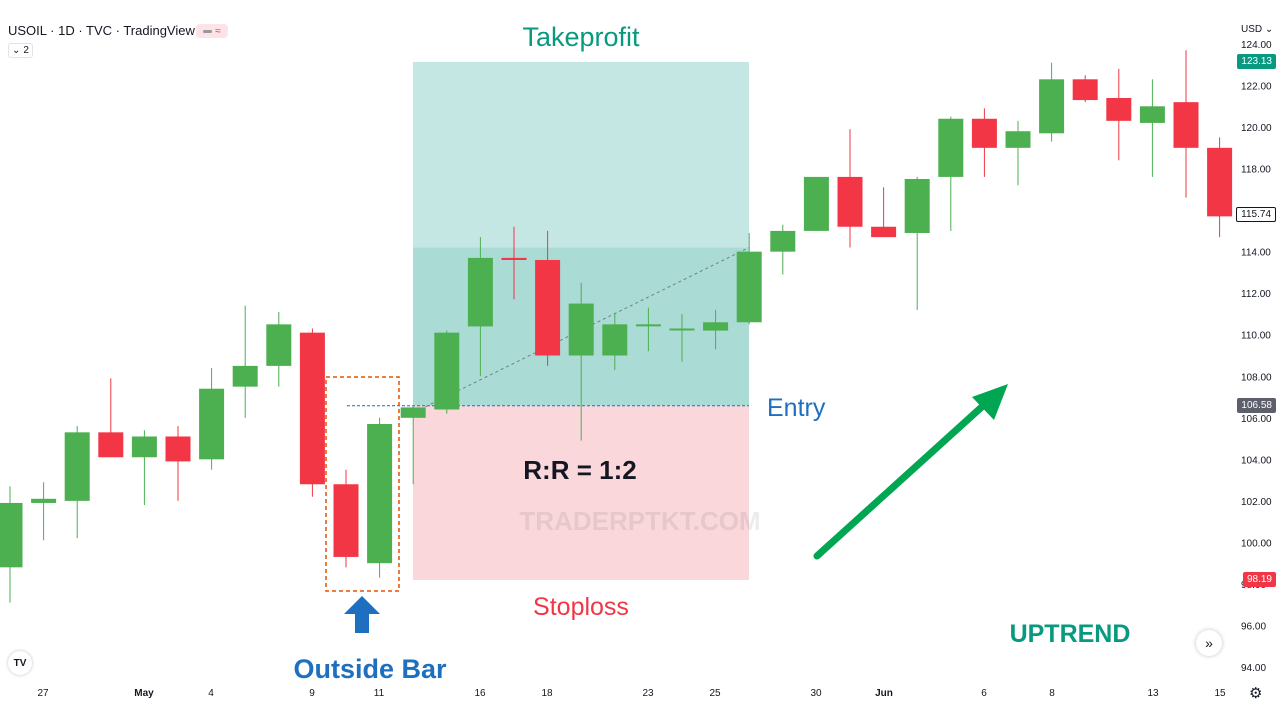 This screenshot has width=1280, height=725. I want to click on watermark-text: TRADERPTKT.COM, so click(639, 521).